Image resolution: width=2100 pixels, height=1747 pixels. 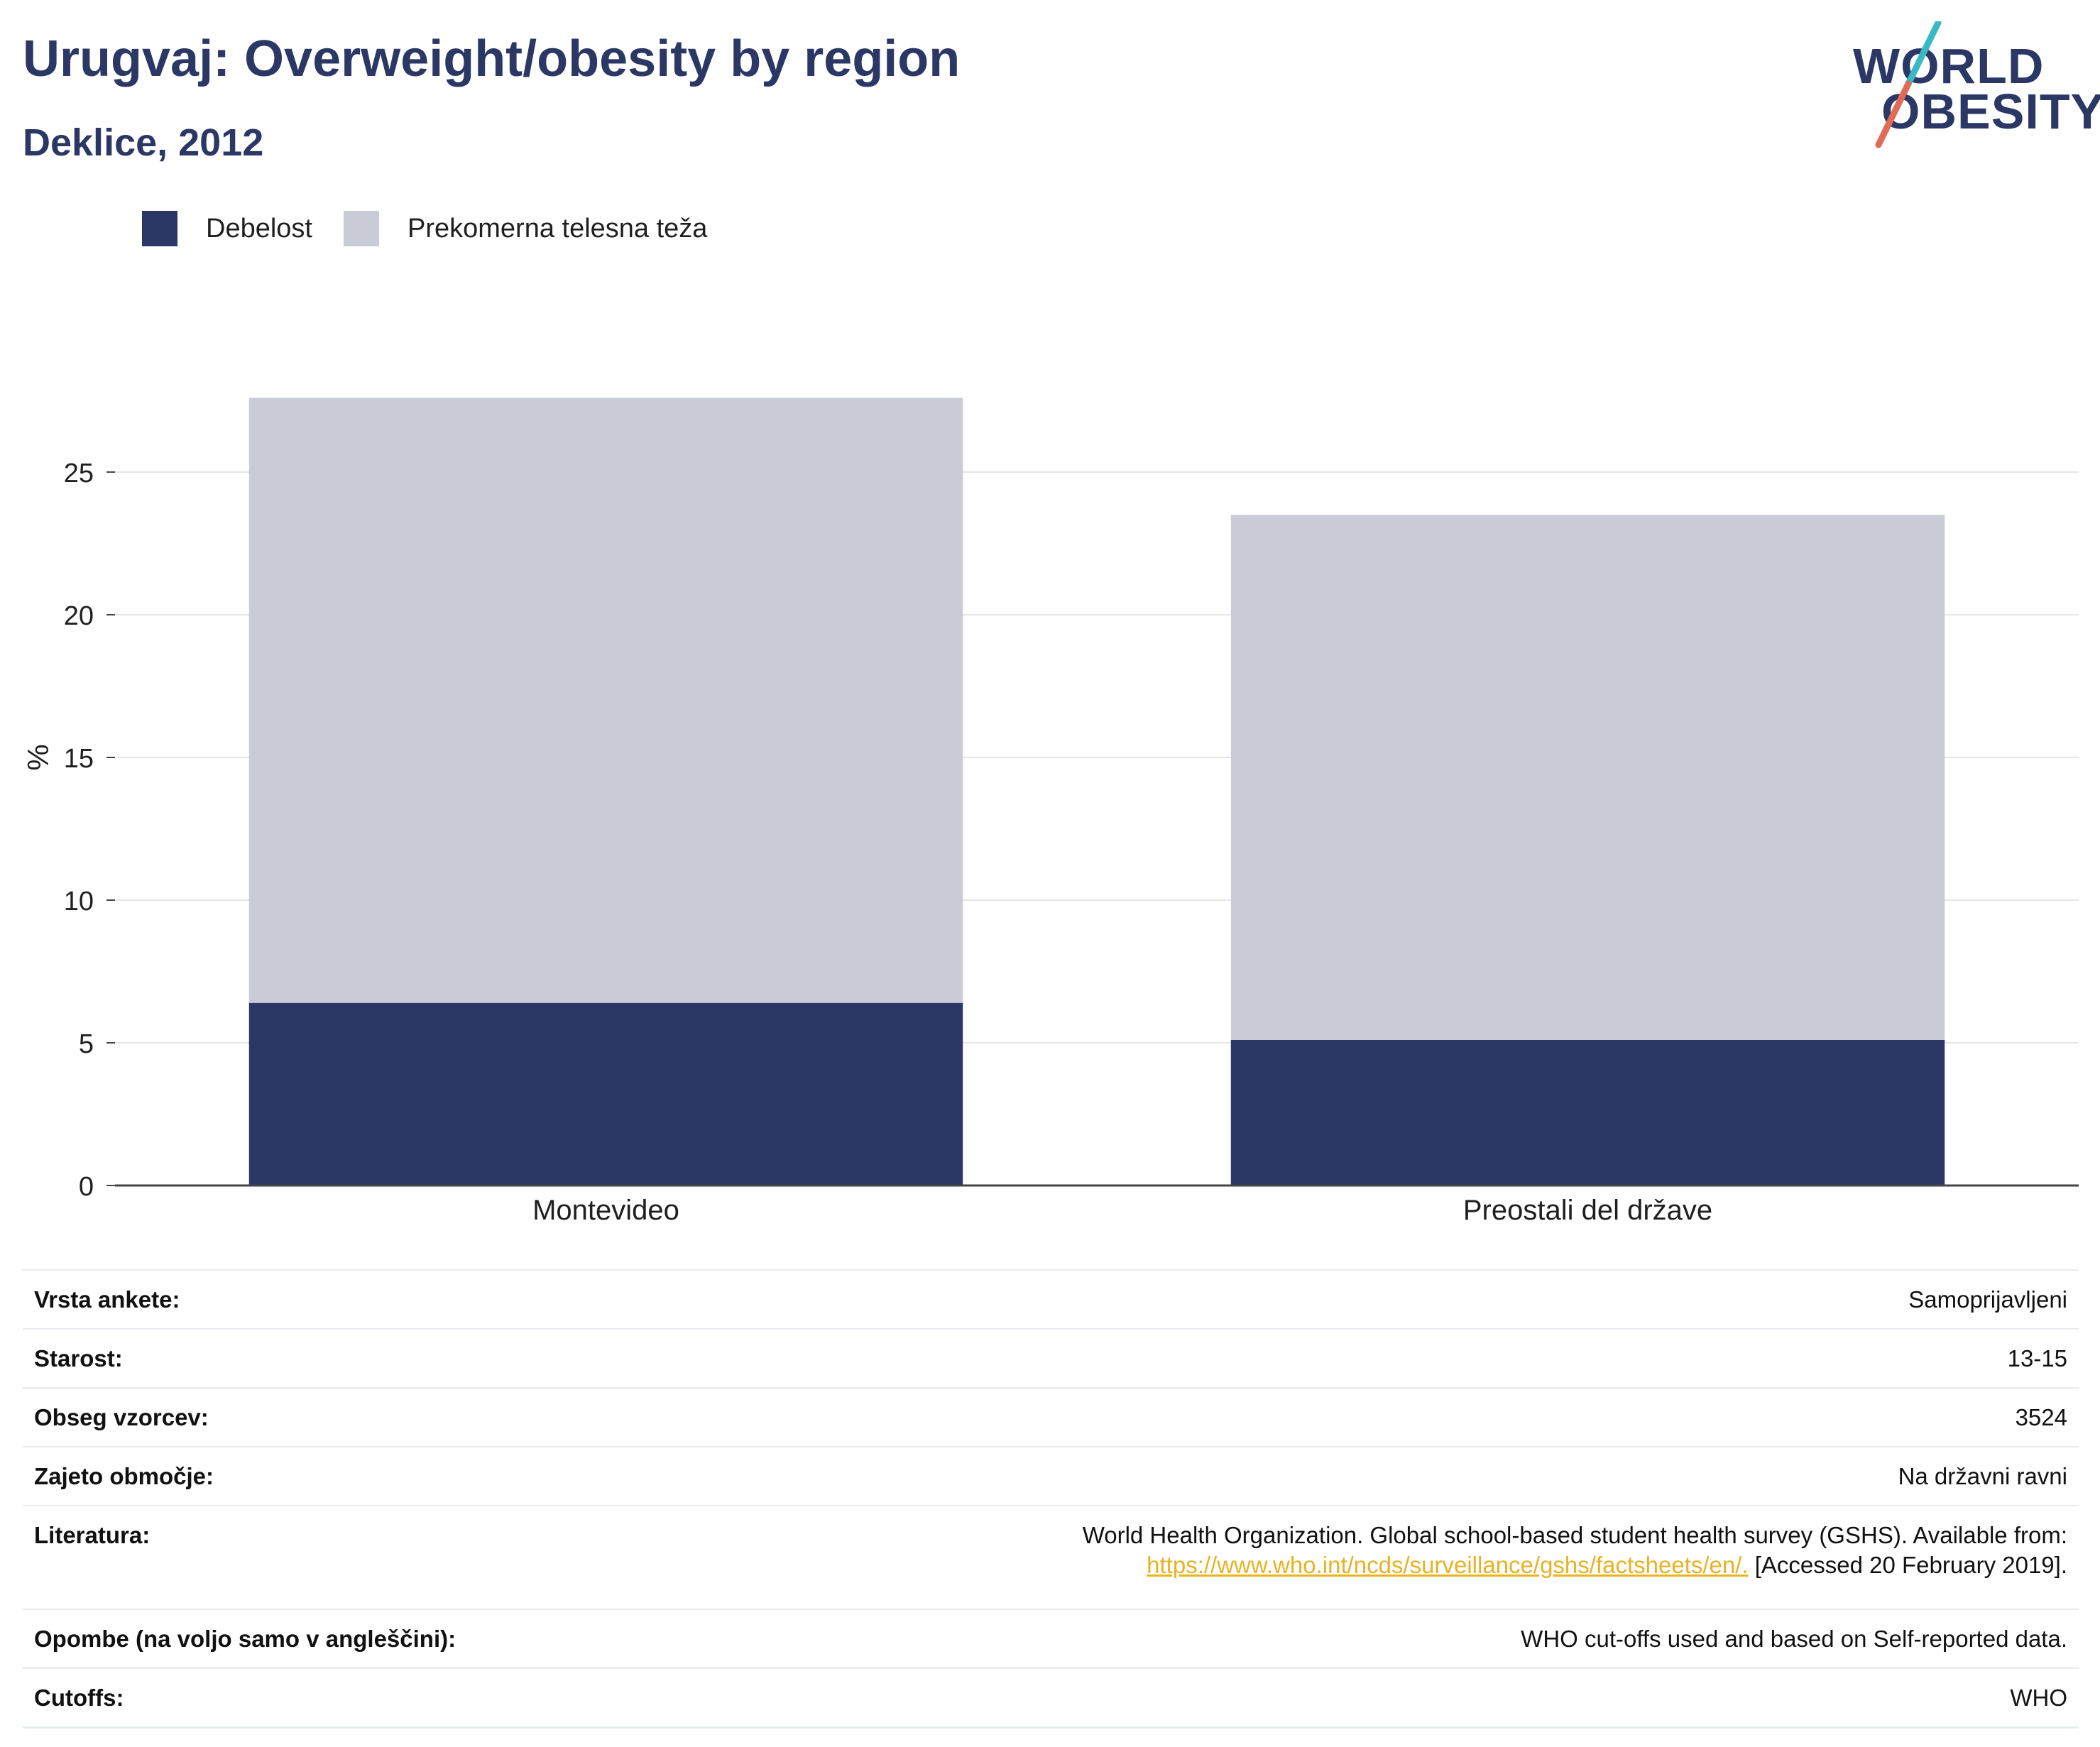 I want to click on x-tick-labels: Montevideo Preostali del države, so click(x=1122, y=1210).